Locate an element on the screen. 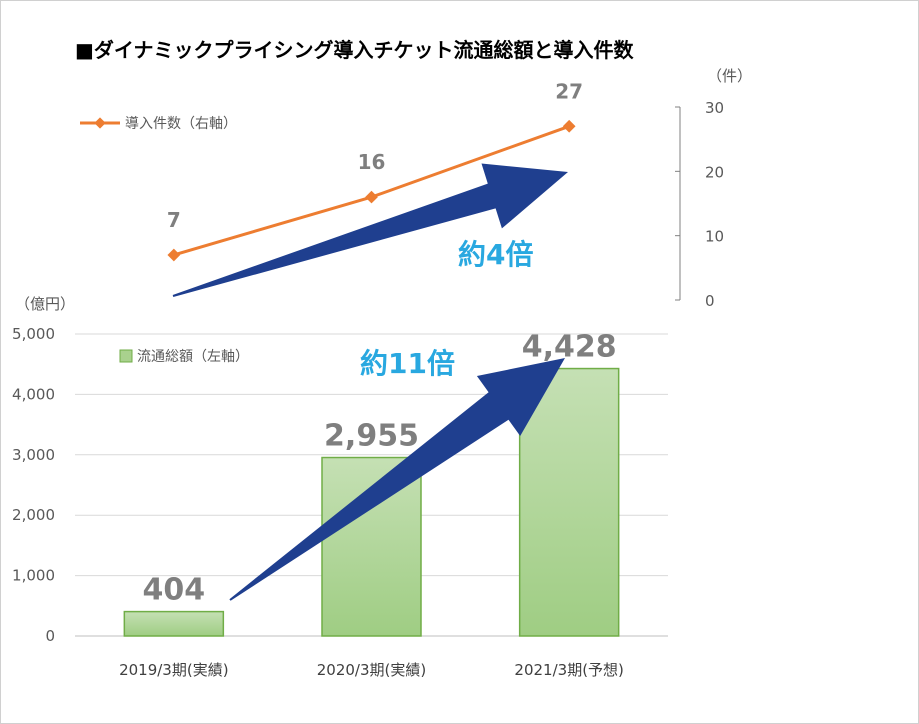 The image size is (919, 724). left-tick-label: 2,000 is located at coordinates (33, 515).